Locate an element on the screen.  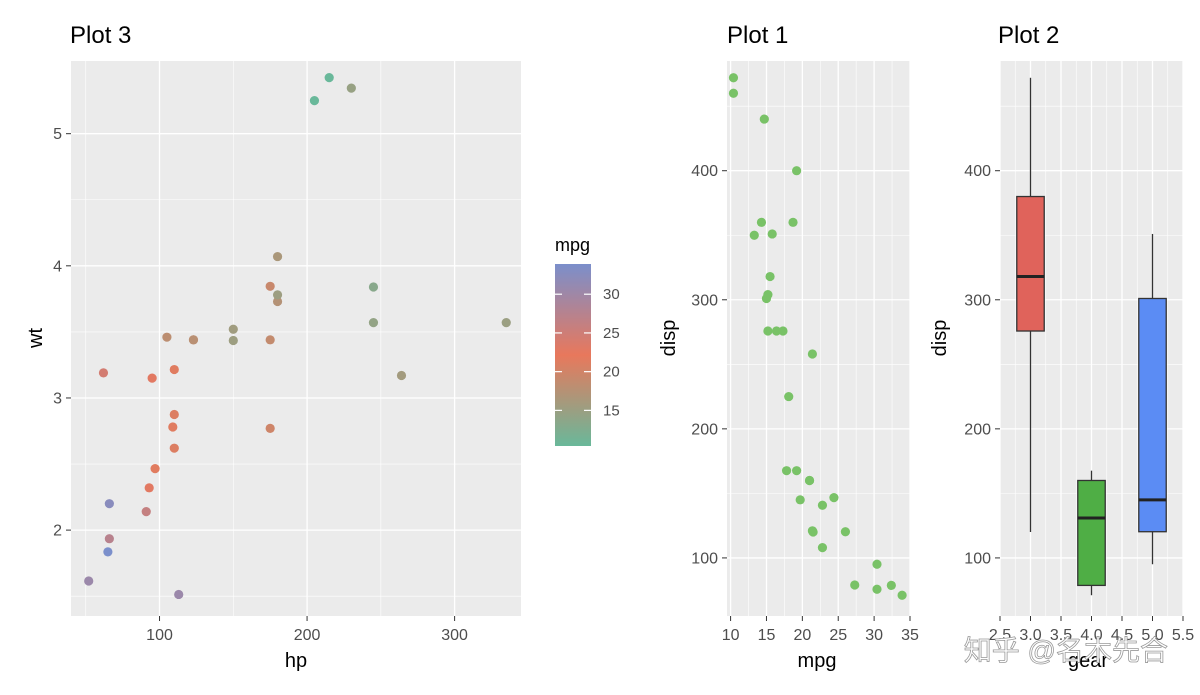
plot3-y-ticks: 2 3 4 5 is located at coordinates (62, 333).